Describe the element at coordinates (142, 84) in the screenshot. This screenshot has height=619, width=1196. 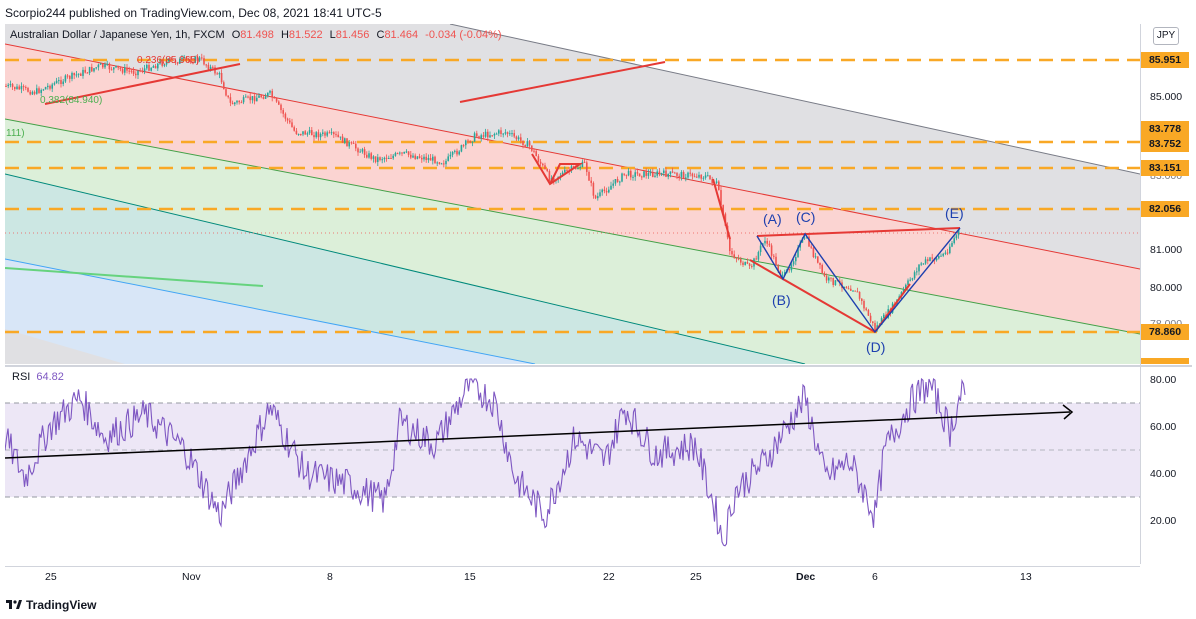
I see `trendline-upper-left` at that location.